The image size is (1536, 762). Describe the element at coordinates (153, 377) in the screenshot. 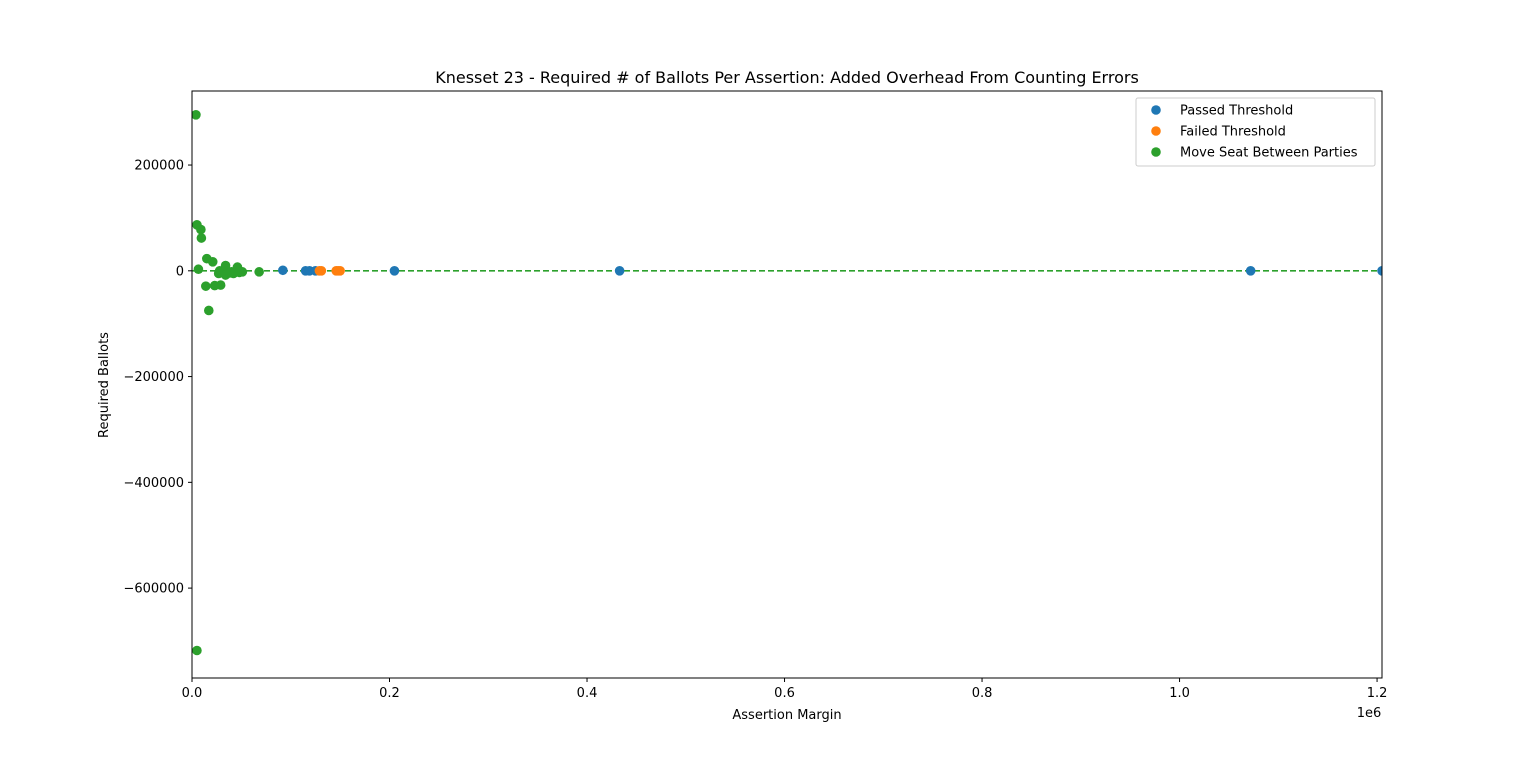

I see `y-tick-label: −200000` at that location.